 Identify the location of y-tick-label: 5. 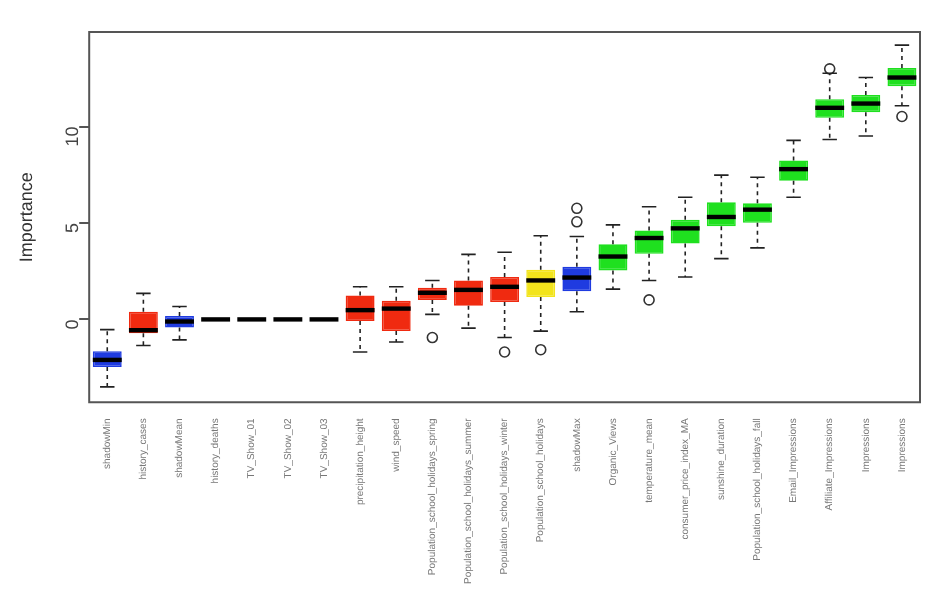
(72, 227).